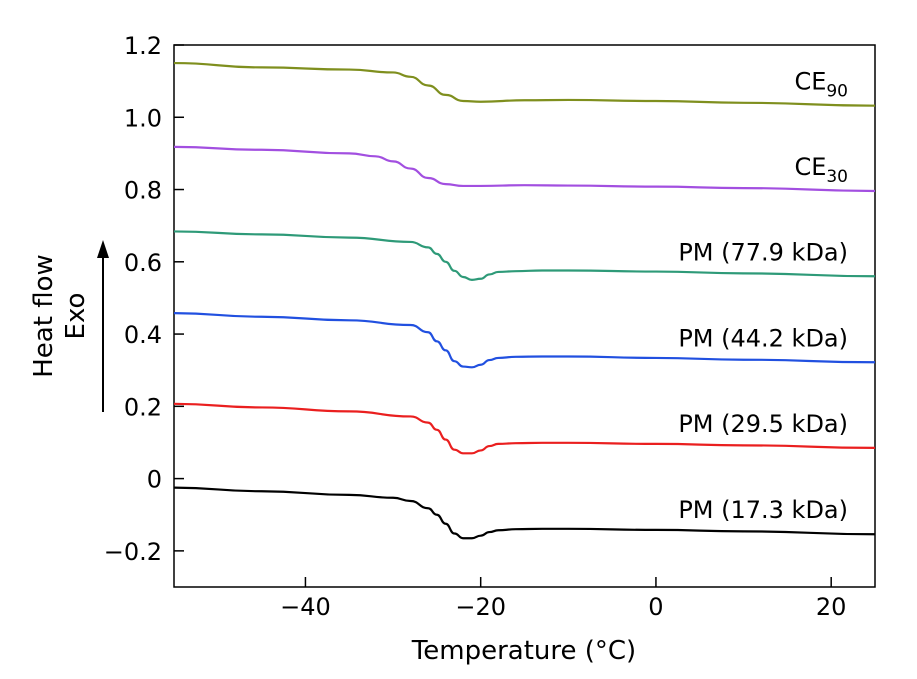 Image resolution: width=917 pixels, height=679 pixels. I want to click on series-label-0: CE90, so click(821, 85).